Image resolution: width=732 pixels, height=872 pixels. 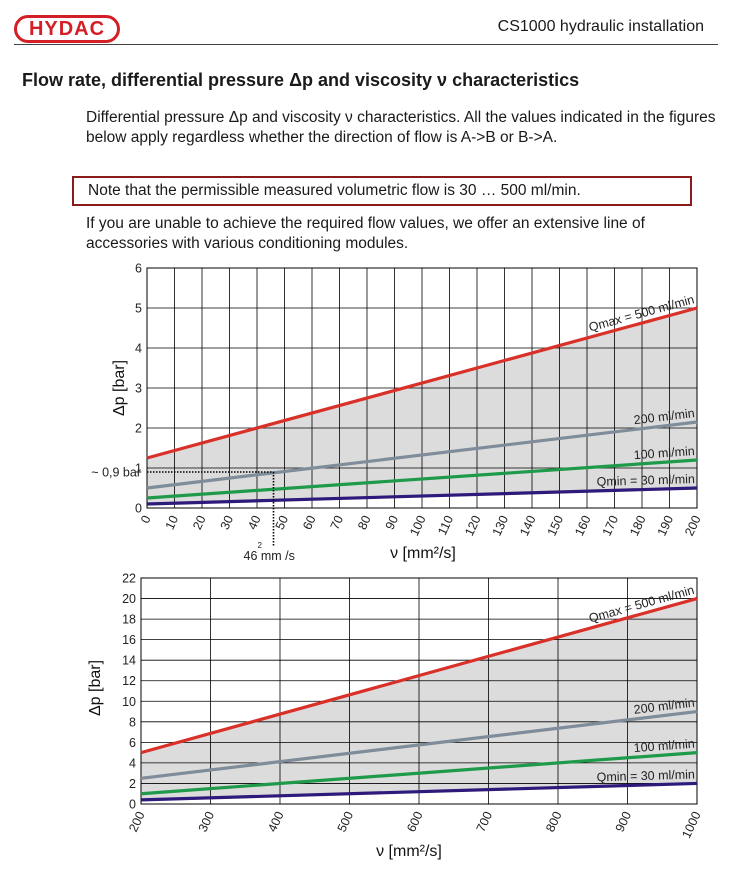 I want to click on x-tick-label: 100, so click(x=418, y=525).